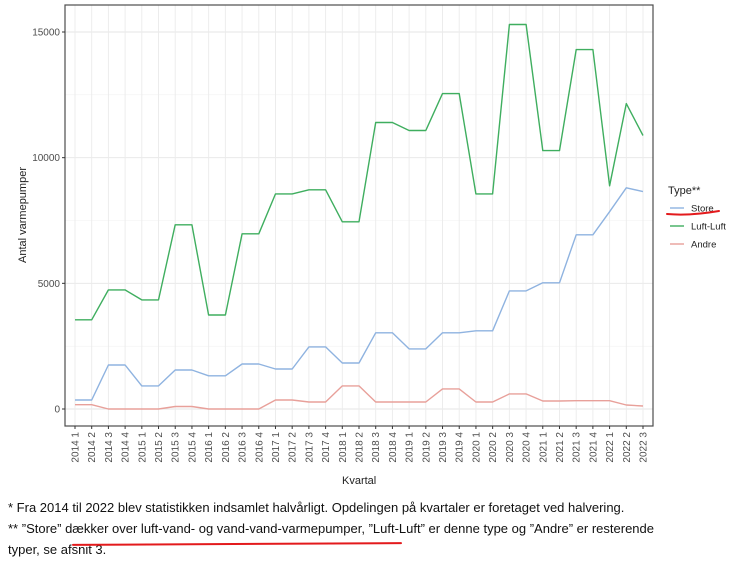  What do you see at coordinates (627, 447) in the screenshot?
I see `x-tick-label: 2022 2` at bounding box center [627, 447].